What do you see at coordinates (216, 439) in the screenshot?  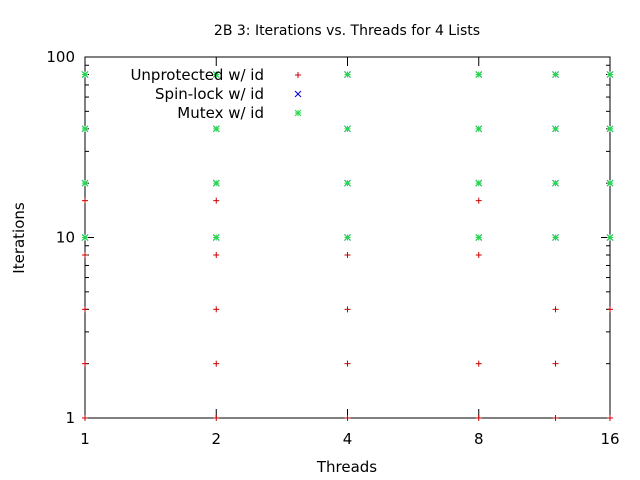 I see `x-tick-label: 2` at bounding box center [216, 439].